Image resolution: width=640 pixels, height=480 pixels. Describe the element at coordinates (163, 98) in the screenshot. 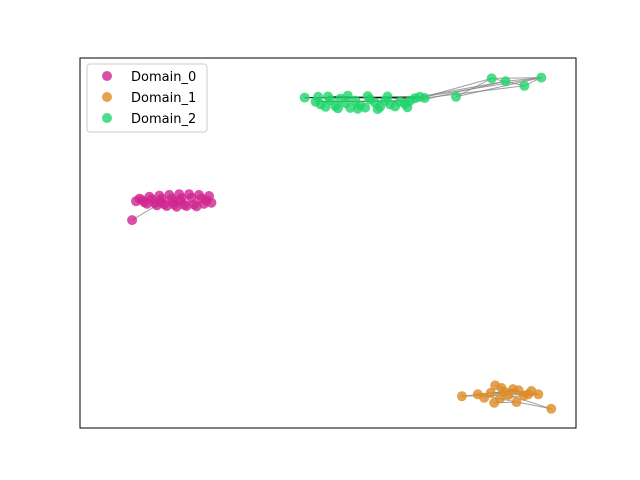

I see `legend-label-domain-1: Domain_1` at that location.